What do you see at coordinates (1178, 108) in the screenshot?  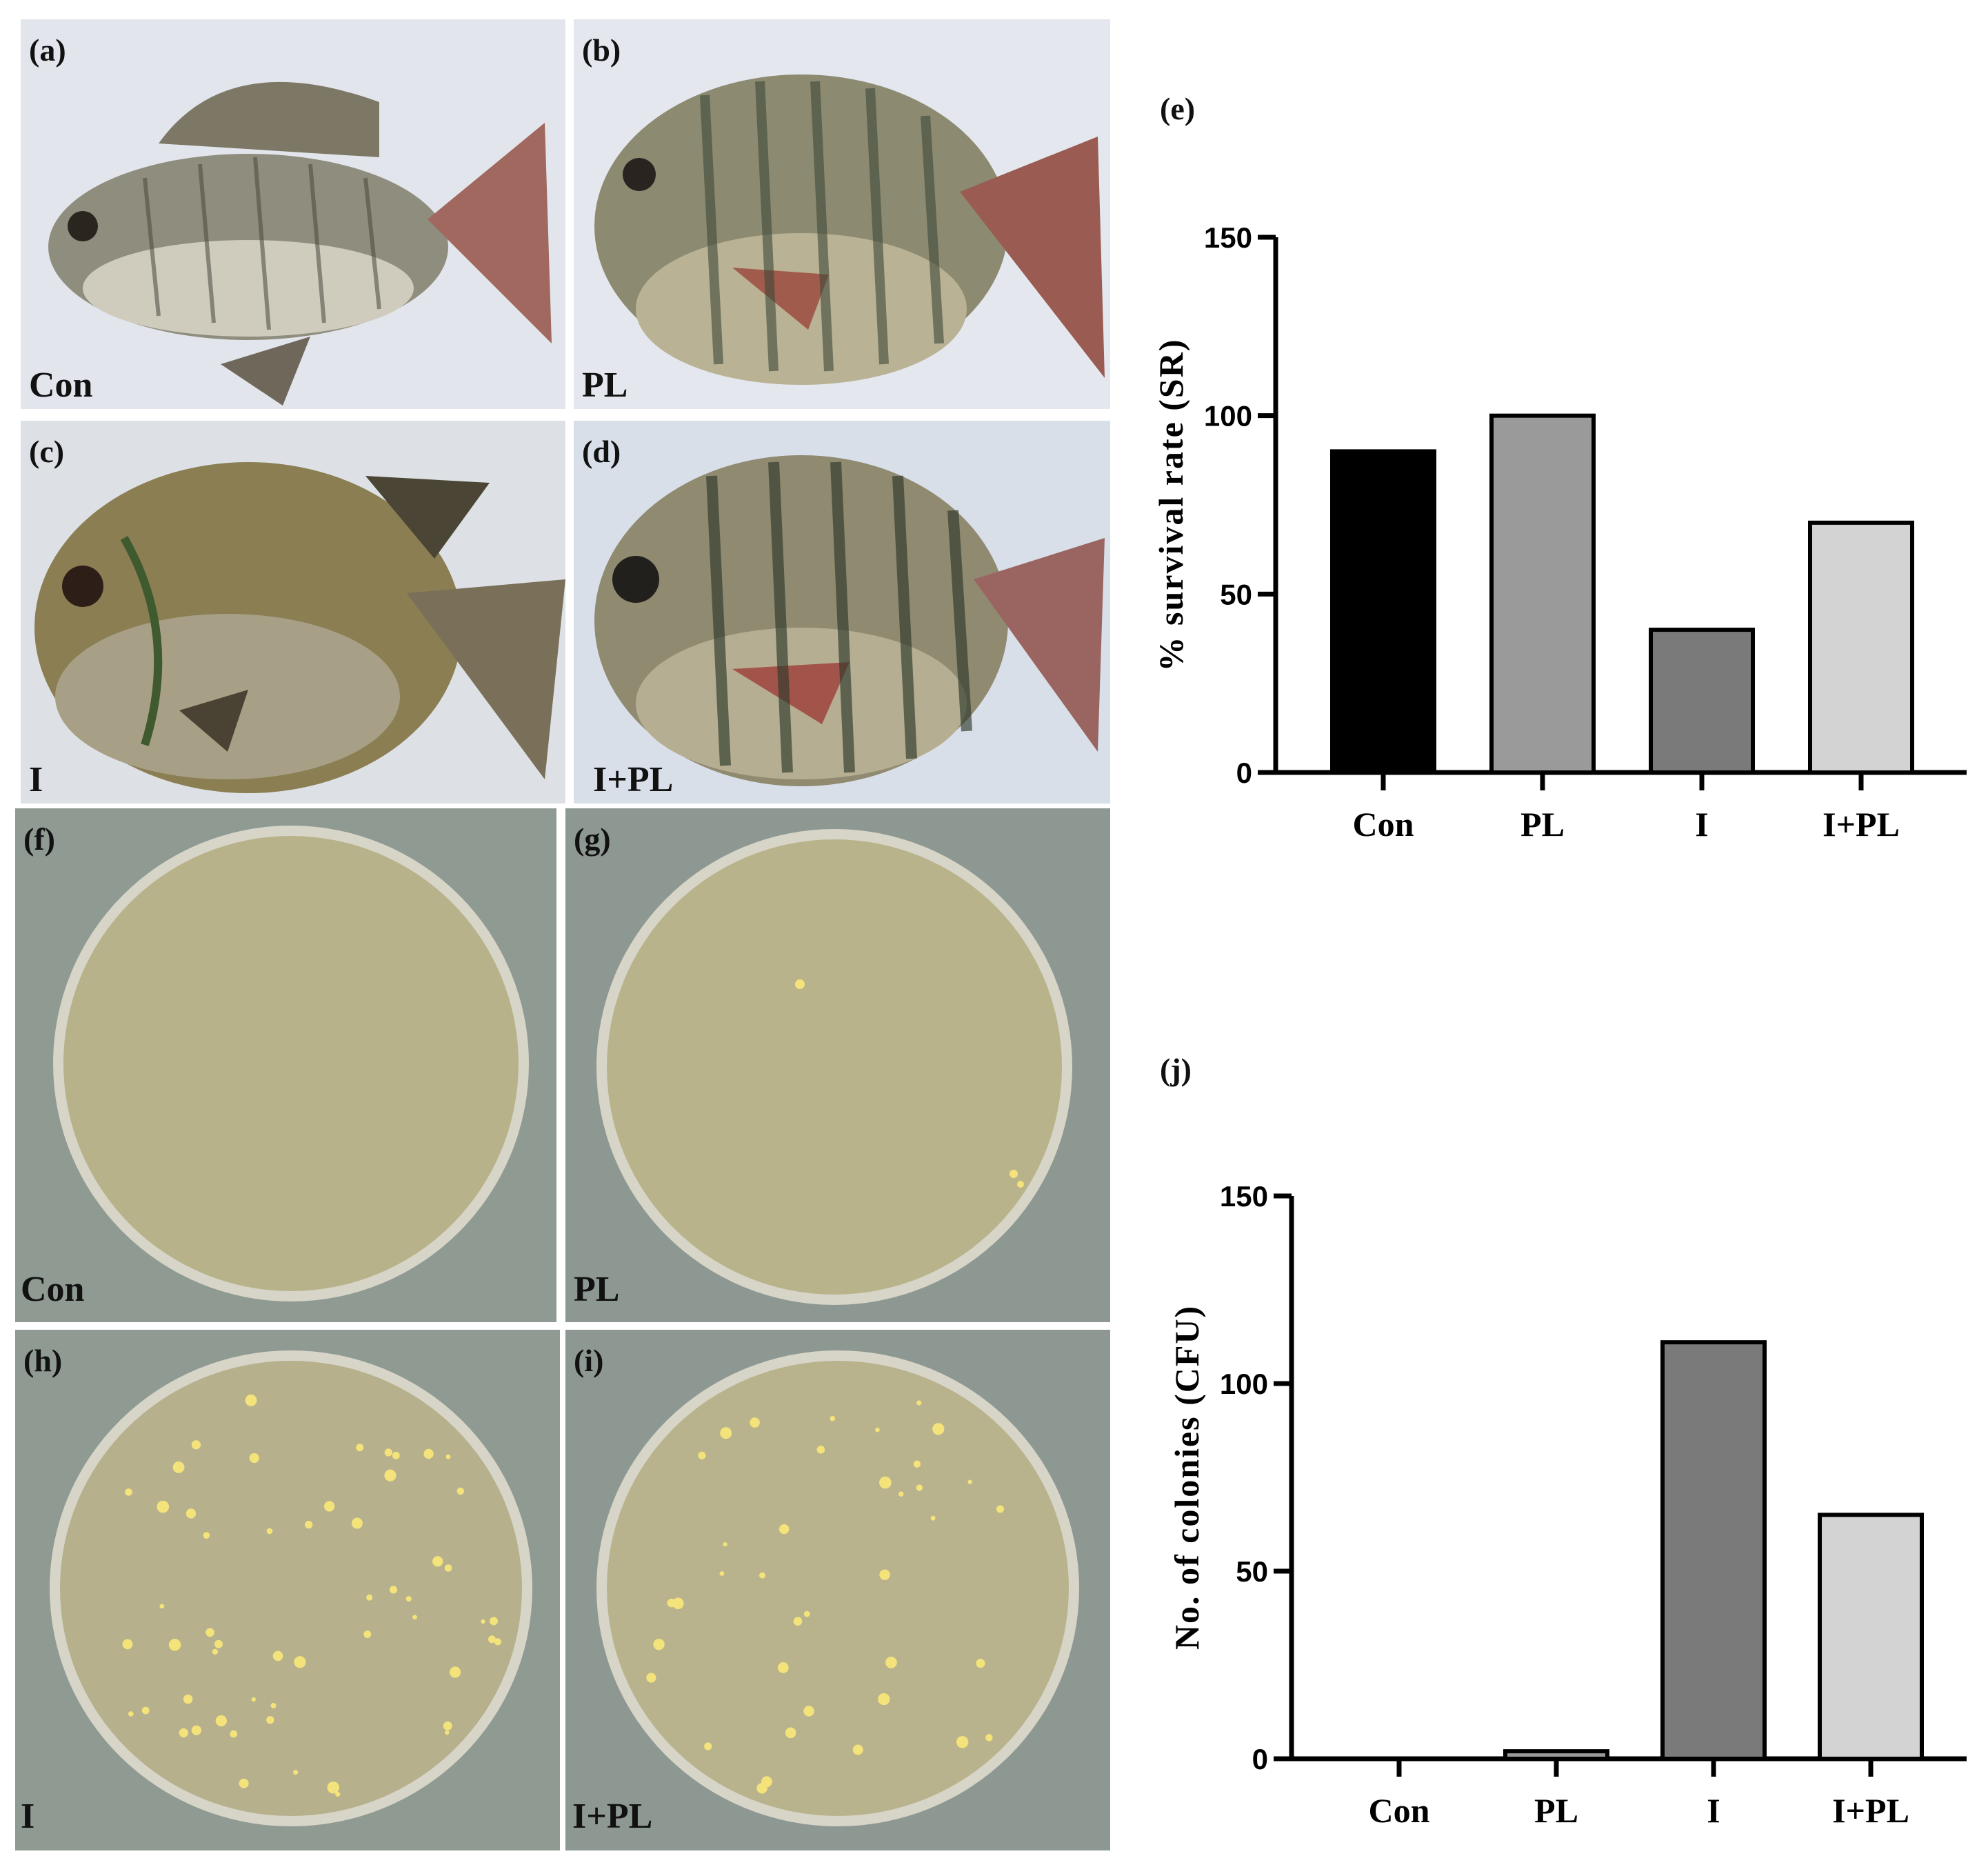 I see `panel-letter-e: (e)` at bounding box center [1178, 108].